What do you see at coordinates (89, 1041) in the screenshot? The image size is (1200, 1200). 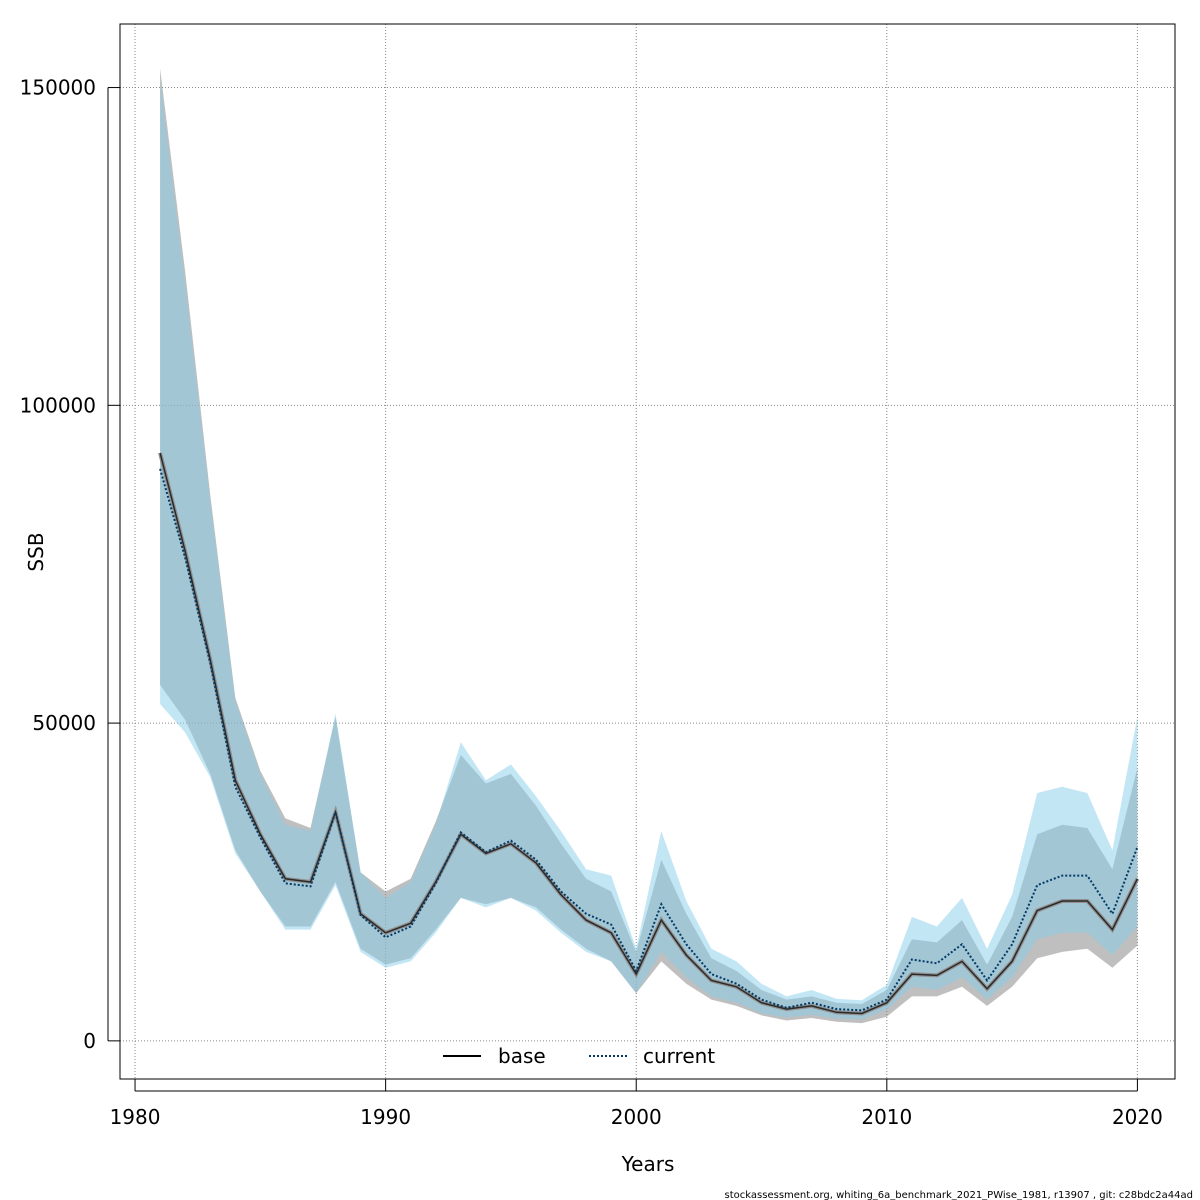 I see `y-tick-label: 0` at bounding box center [89, 1041].